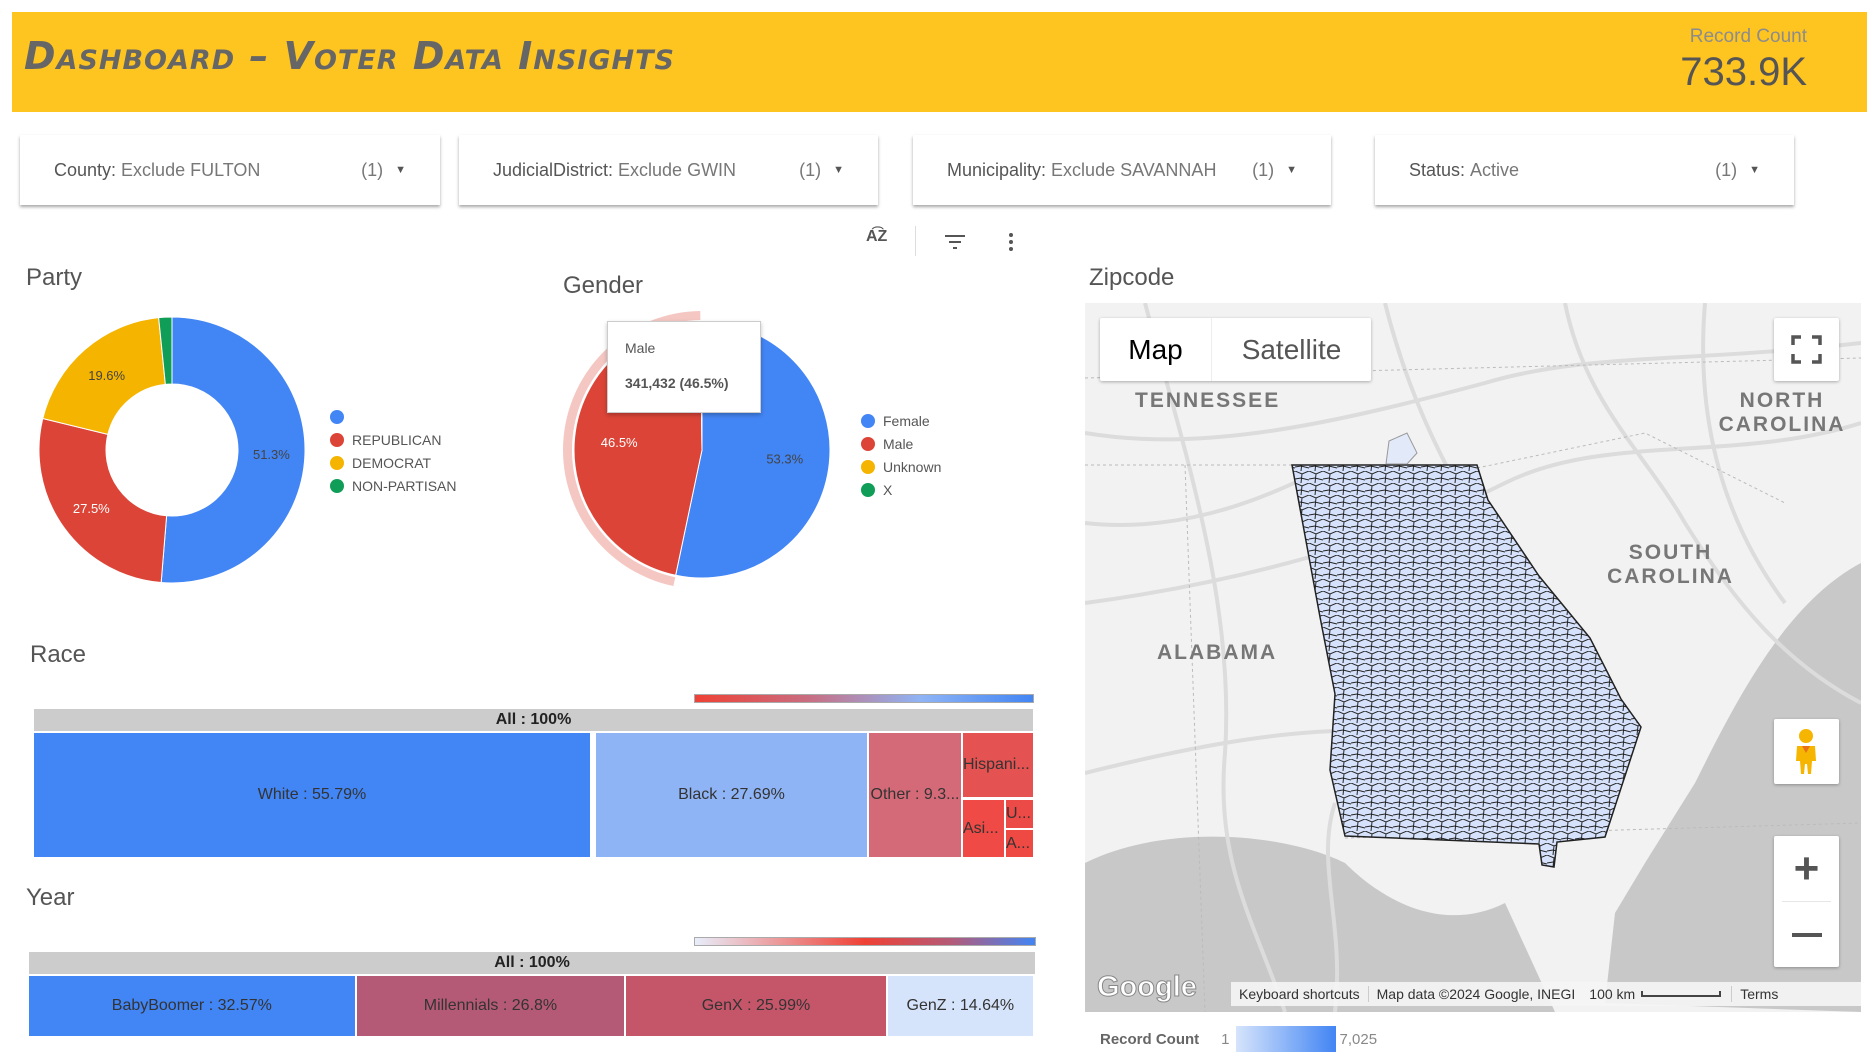 The image size is (1876, 1061). What do you see at coordinates (553, 169) in the screenshot?
I see `filter-key: JudicialDistrict:` at bounding box center [553, 169].